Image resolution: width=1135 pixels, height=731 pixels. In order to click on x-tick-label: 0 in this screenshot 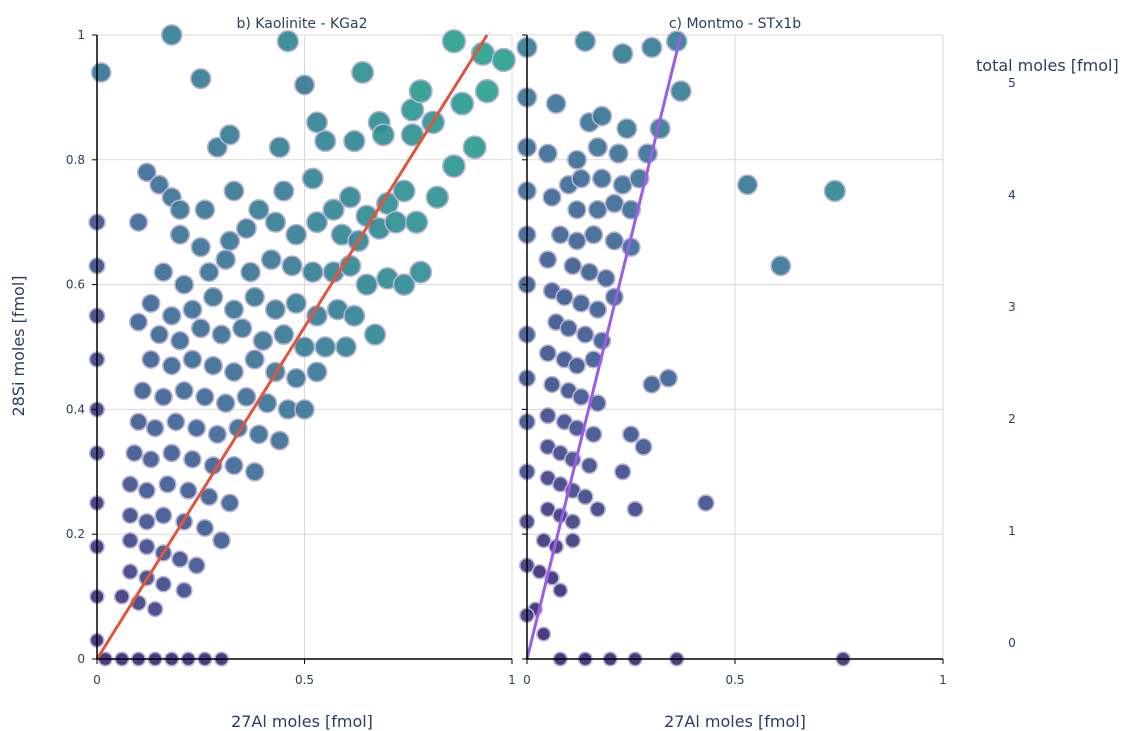, I will do `click(527, 680)`.